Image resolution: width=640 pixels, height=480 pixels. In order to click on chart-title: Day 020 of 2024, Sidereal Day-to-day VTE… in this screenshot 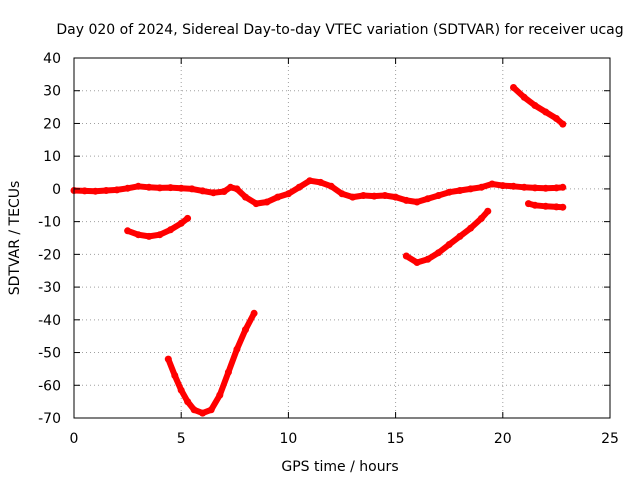, I will do `click(339, 30)`.